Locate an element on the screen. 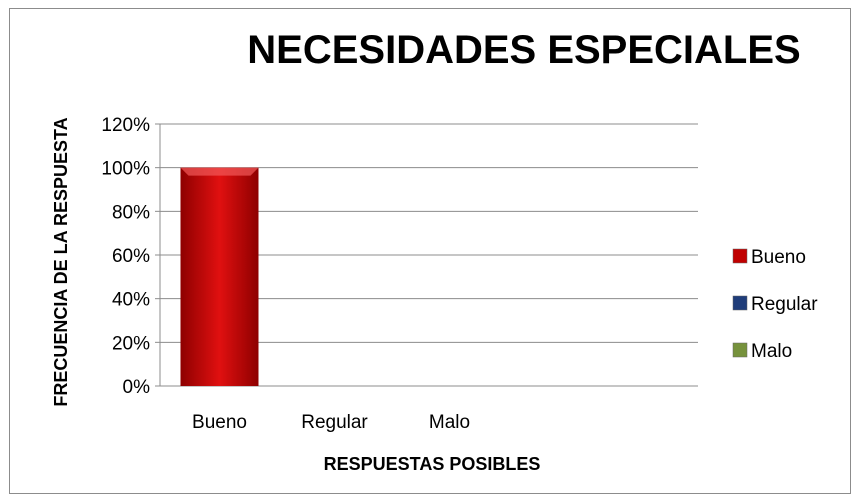  y-tick-label: 120% is located at coordinates (125, 125).